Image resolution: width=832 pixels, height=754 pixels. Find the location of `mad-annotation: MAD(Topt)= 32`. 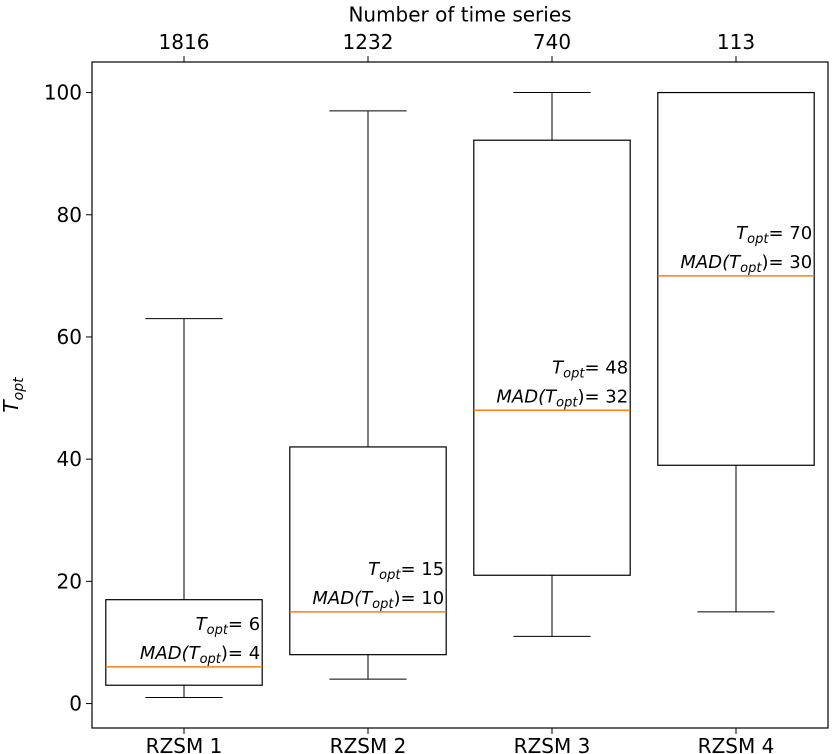

mad-annotation: MAD(Topt)= 32 is located at coordinates (562, 398).